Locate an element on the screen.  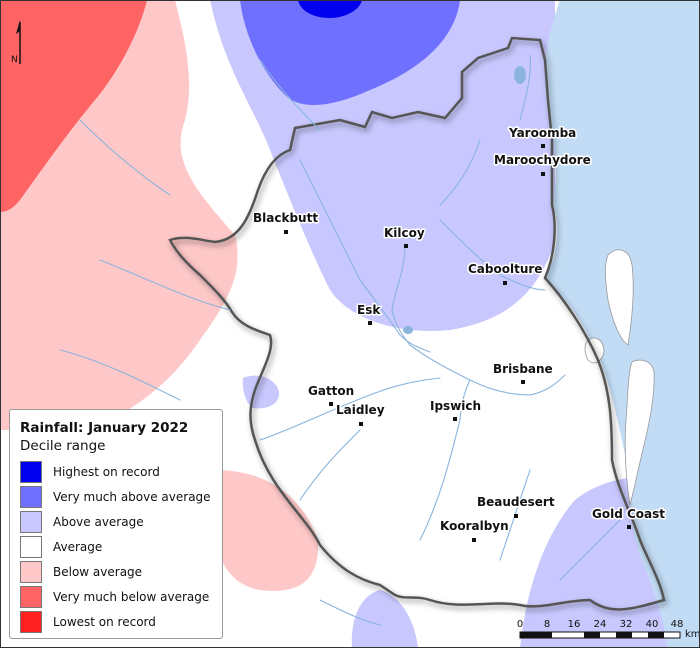
legend-item-below: Below average is located at coordinates (116, 571).